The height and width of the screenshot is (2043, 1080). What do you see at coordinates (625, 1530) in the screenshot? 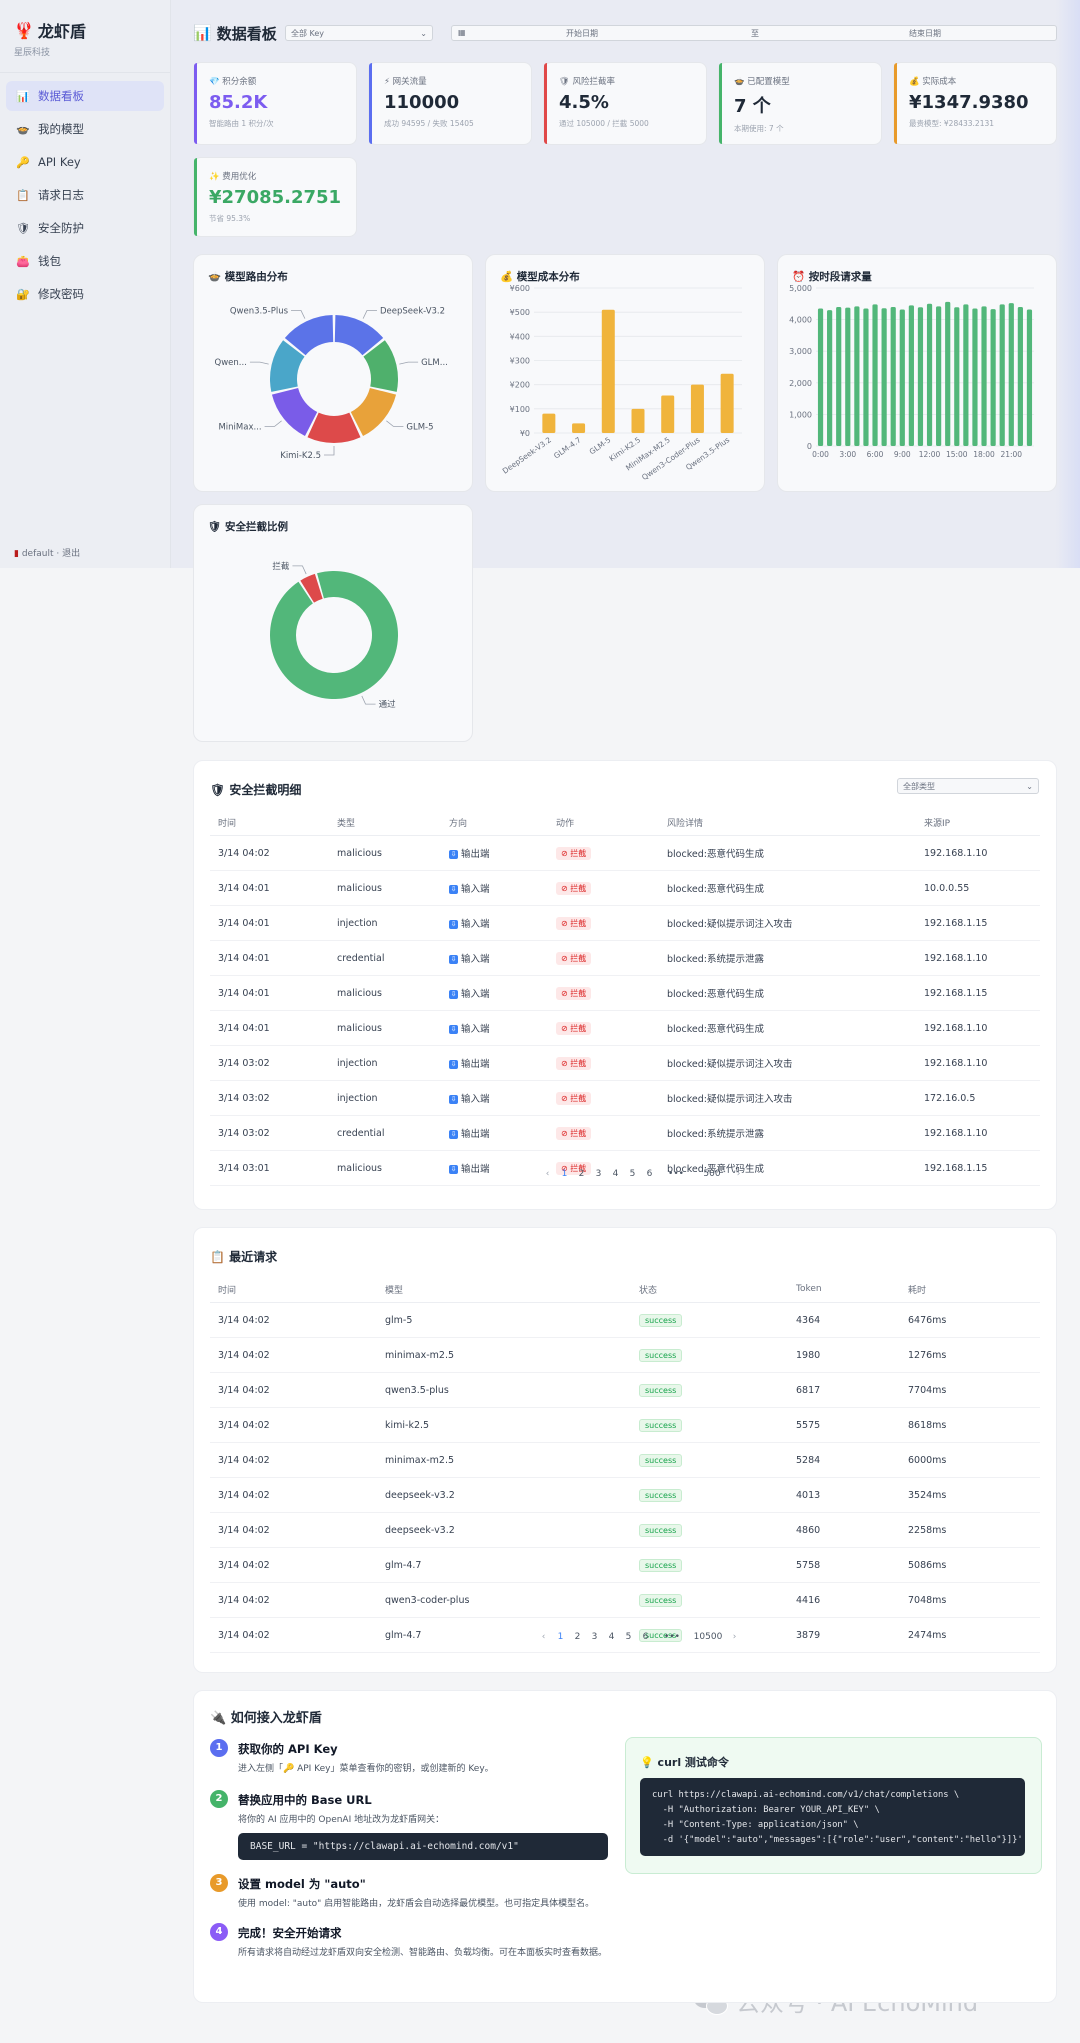
I see `table-row: 3/14 04:02 deepseek-v3.2 success 4860 2258ms` at bounding box center [625, 1530].